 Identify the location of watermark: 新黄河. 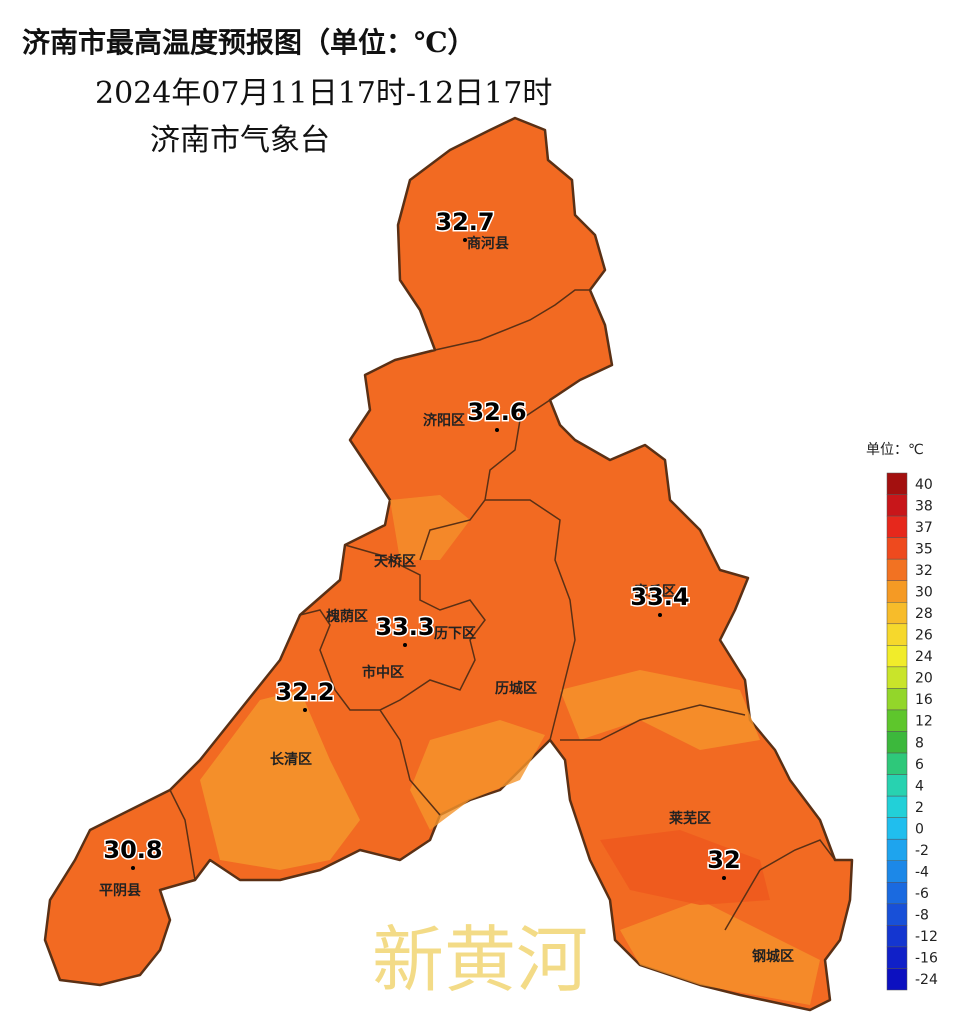
(480, 960).